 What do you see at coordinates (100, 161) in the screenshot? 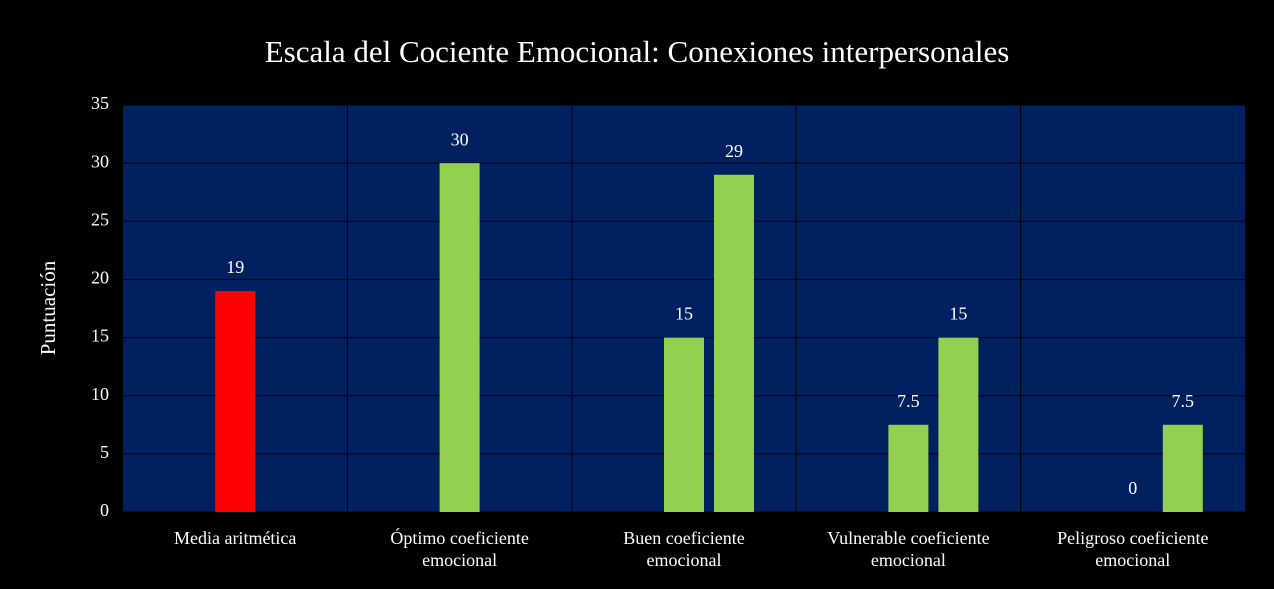
I see `y-tick-label: 30` at bounding box center [100, 161].